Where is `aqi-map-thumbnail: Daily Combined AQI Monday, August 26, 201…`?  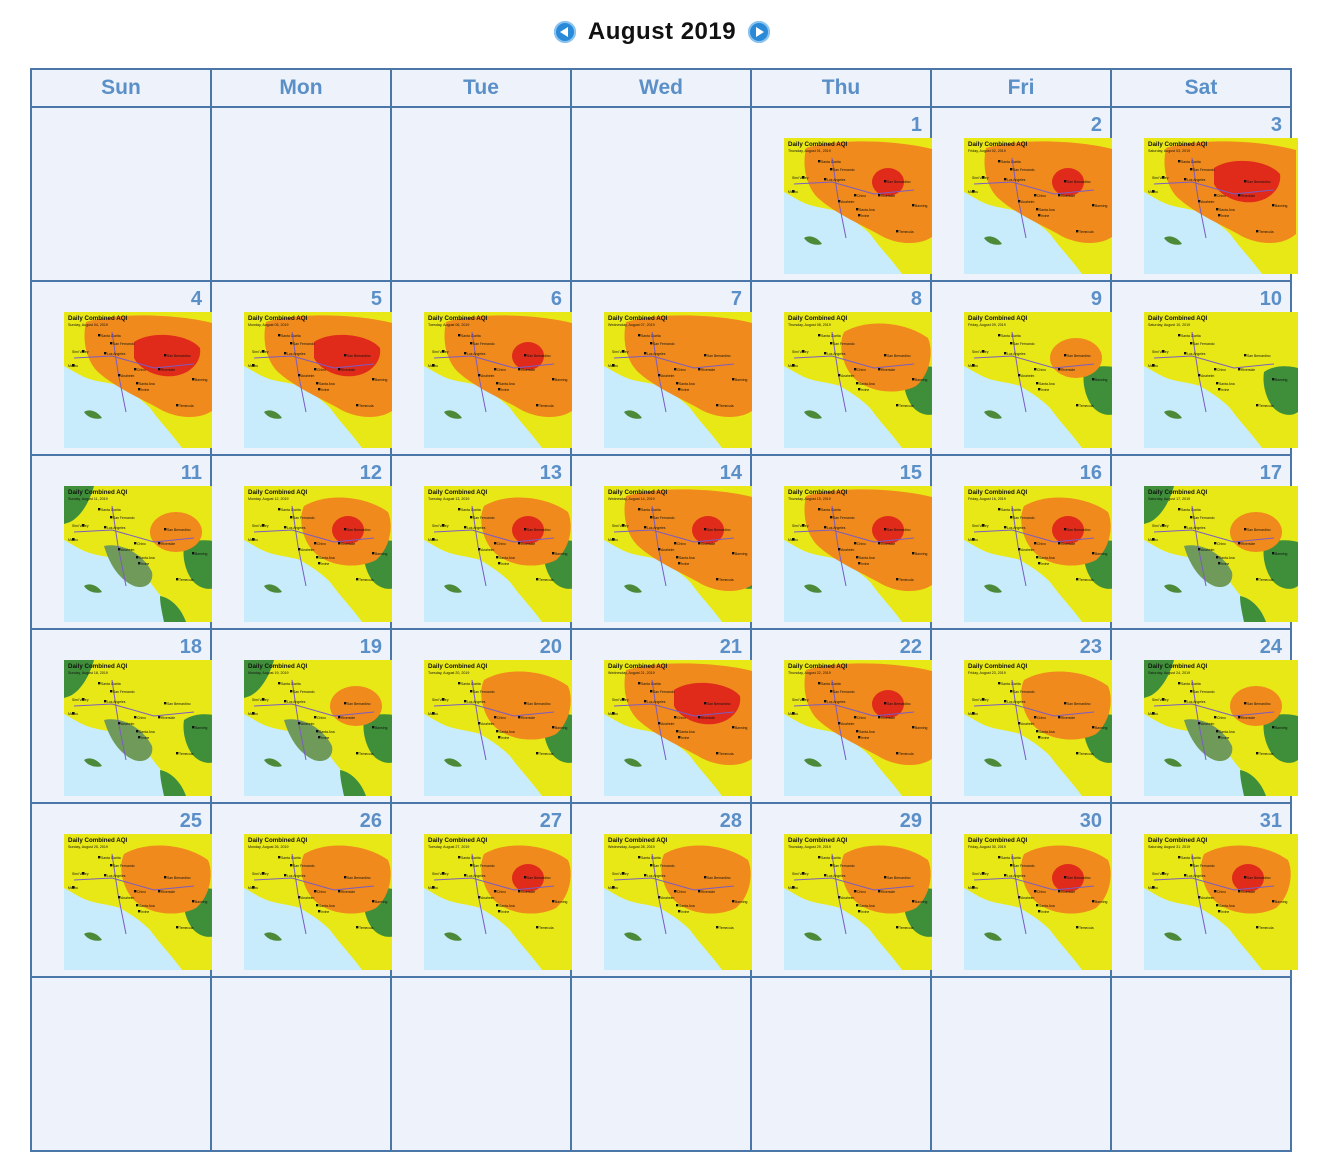
aqi-map-thumbnail: Daily Combined AQI Monday, August 26, 201… is located at coordinates (321, 902).